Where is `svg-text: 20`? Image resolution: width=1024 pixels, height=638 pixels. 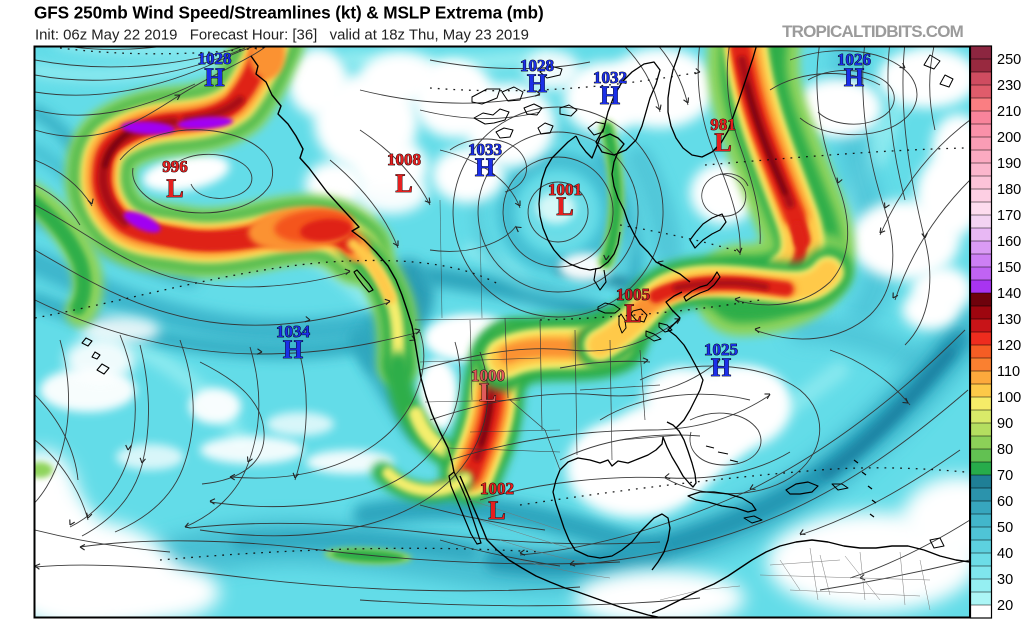 svg-text: 20 is located at coordinates (1005, 606).